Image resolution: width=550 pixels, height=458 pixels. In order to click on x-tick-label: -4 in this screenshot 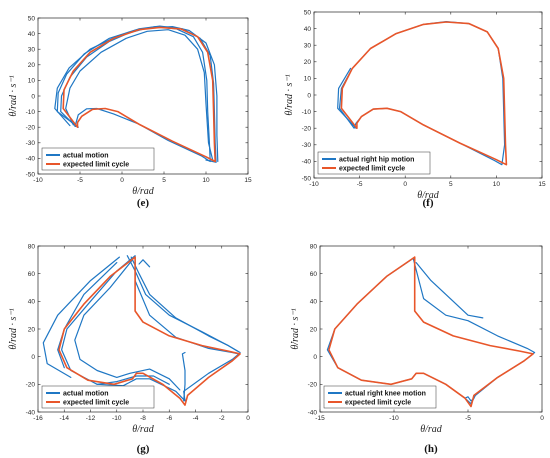, I will do `click(196, 418)`.